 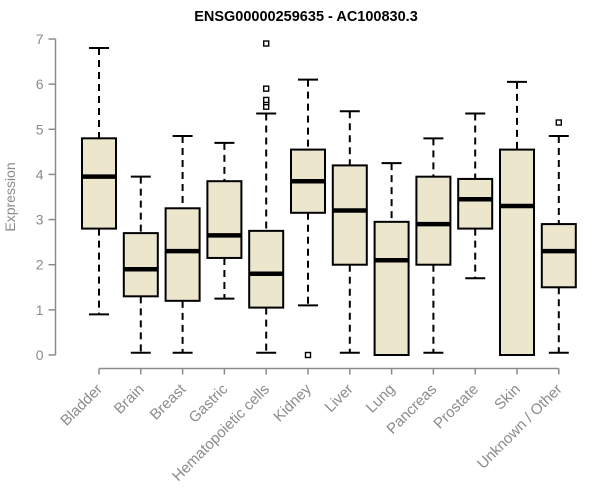 What do you see at coordinates (456, 407) in the screenshot?
I see `x-tick-label-prostate: Prostate` at bounding box center [456, 407].